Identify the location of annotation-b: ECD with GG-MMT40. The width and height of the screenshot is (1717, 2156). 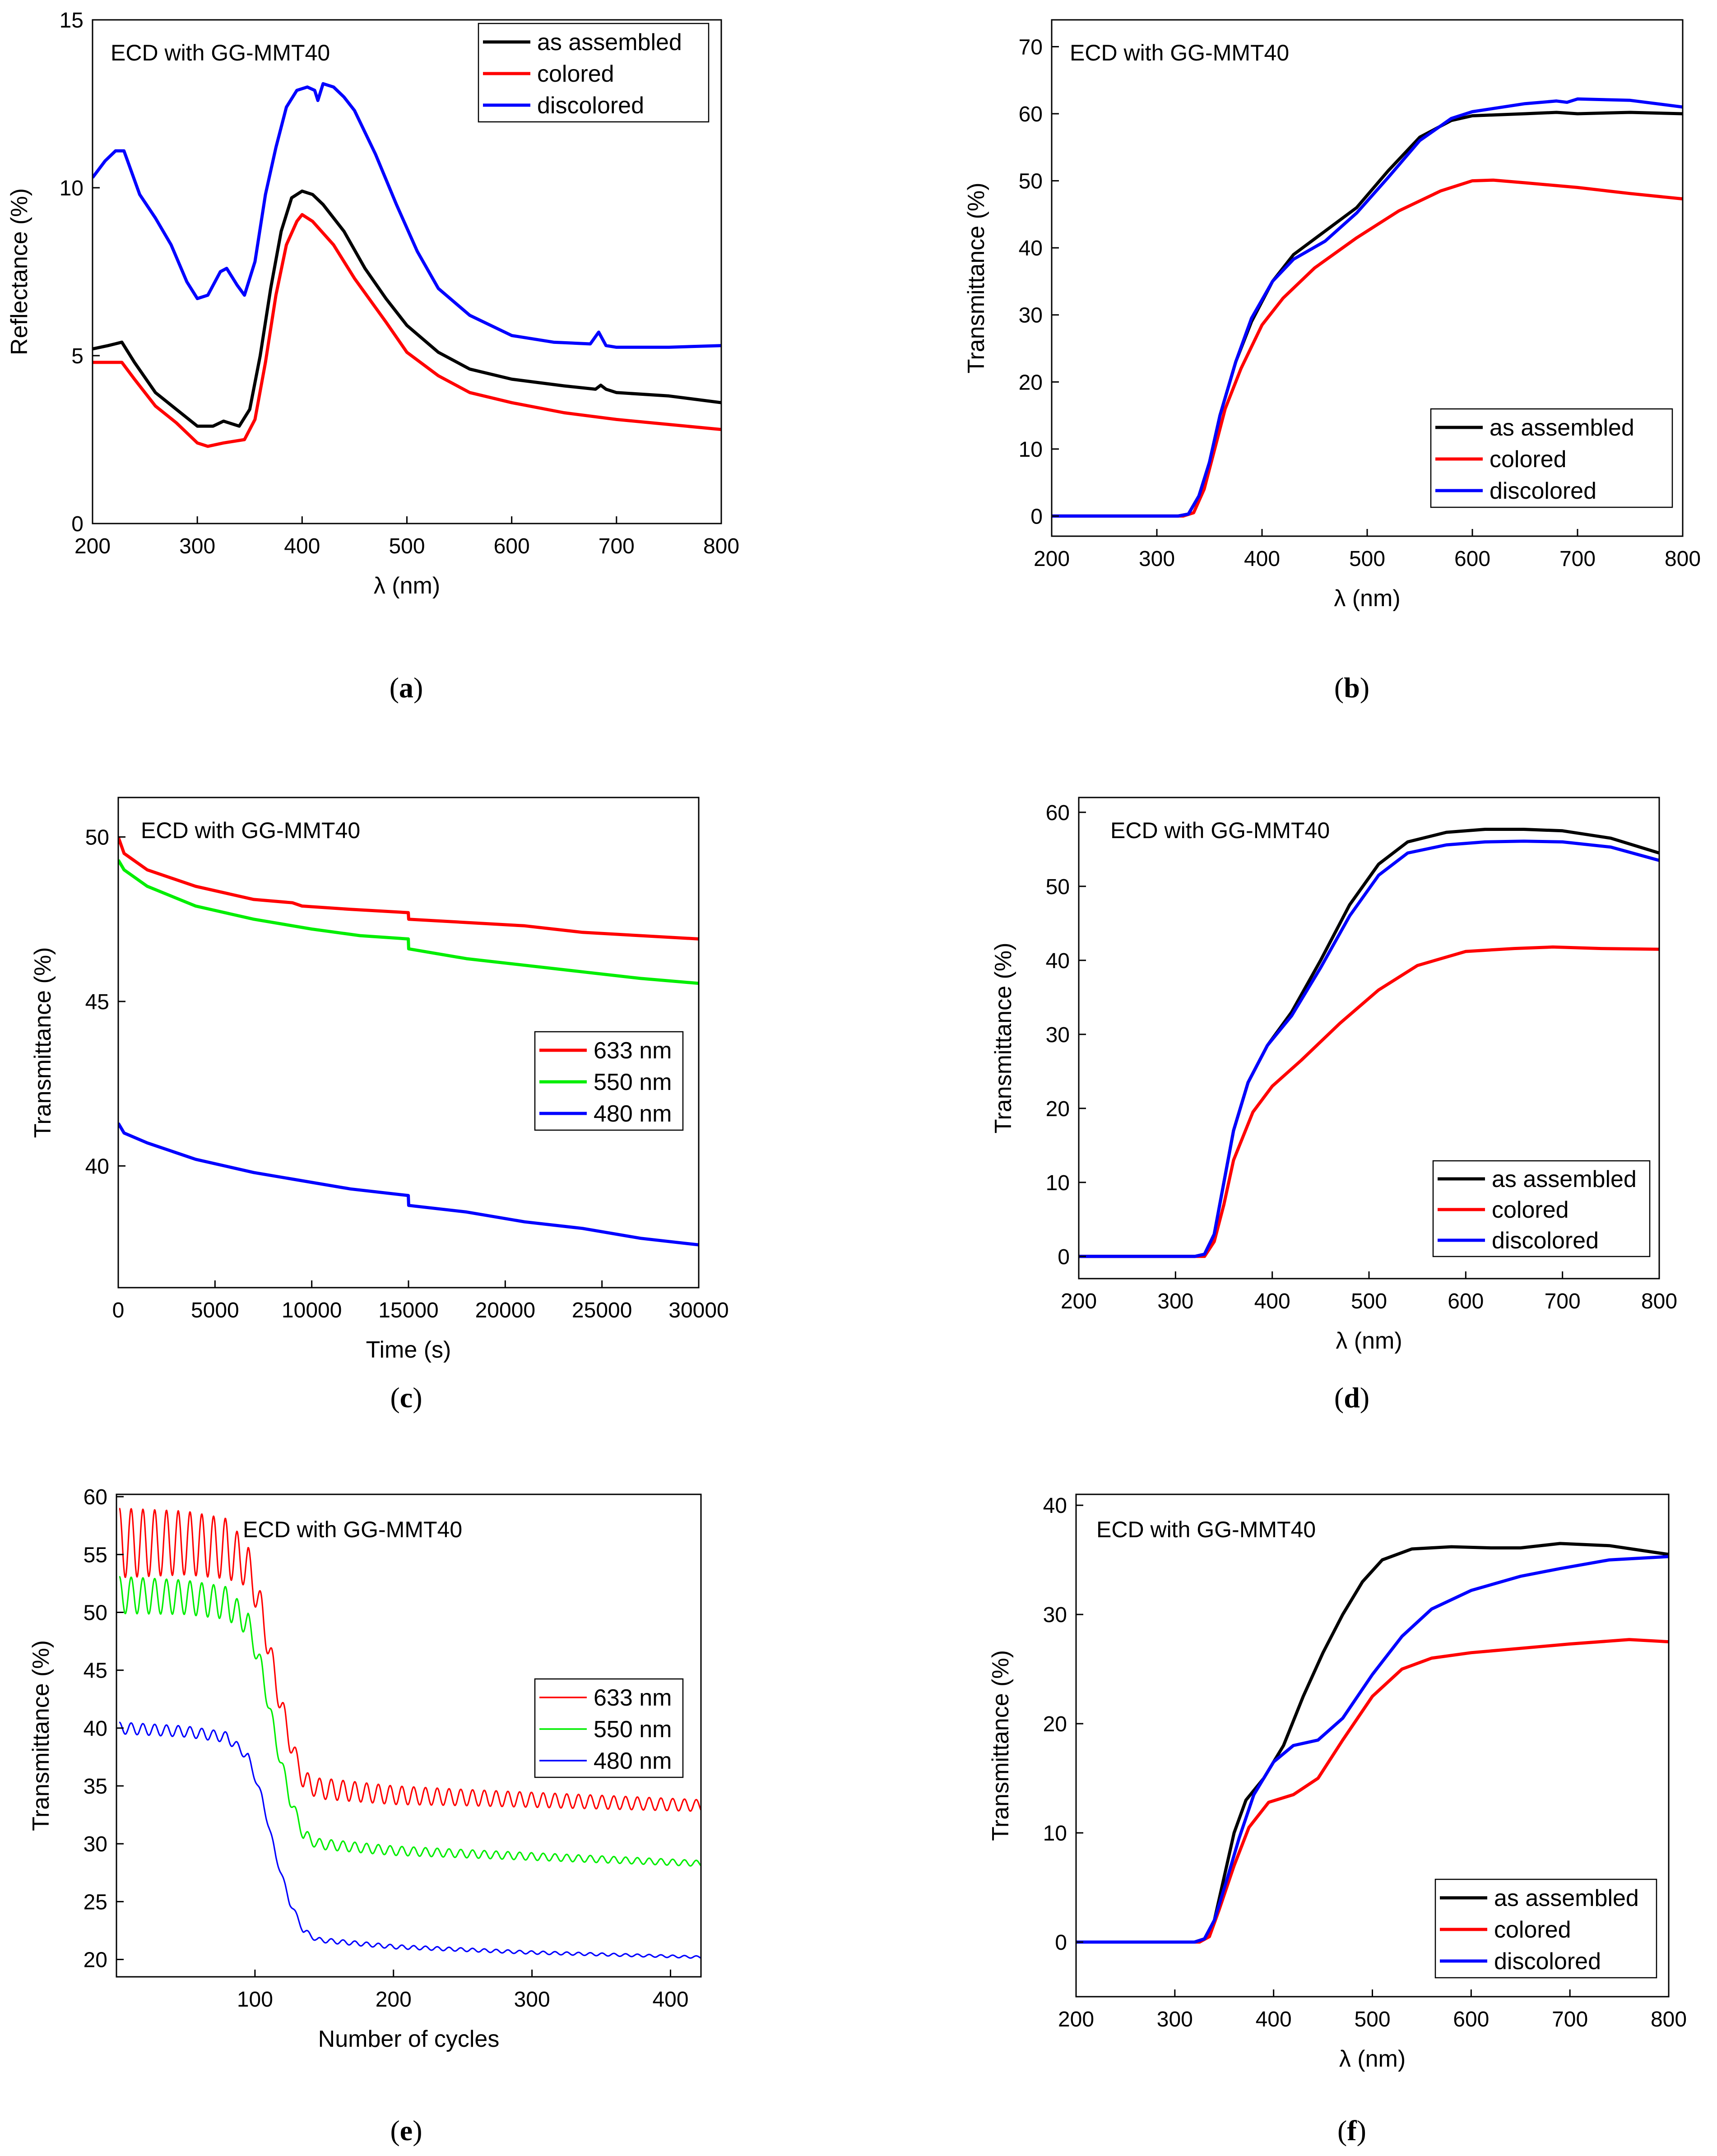
(1179, 52).